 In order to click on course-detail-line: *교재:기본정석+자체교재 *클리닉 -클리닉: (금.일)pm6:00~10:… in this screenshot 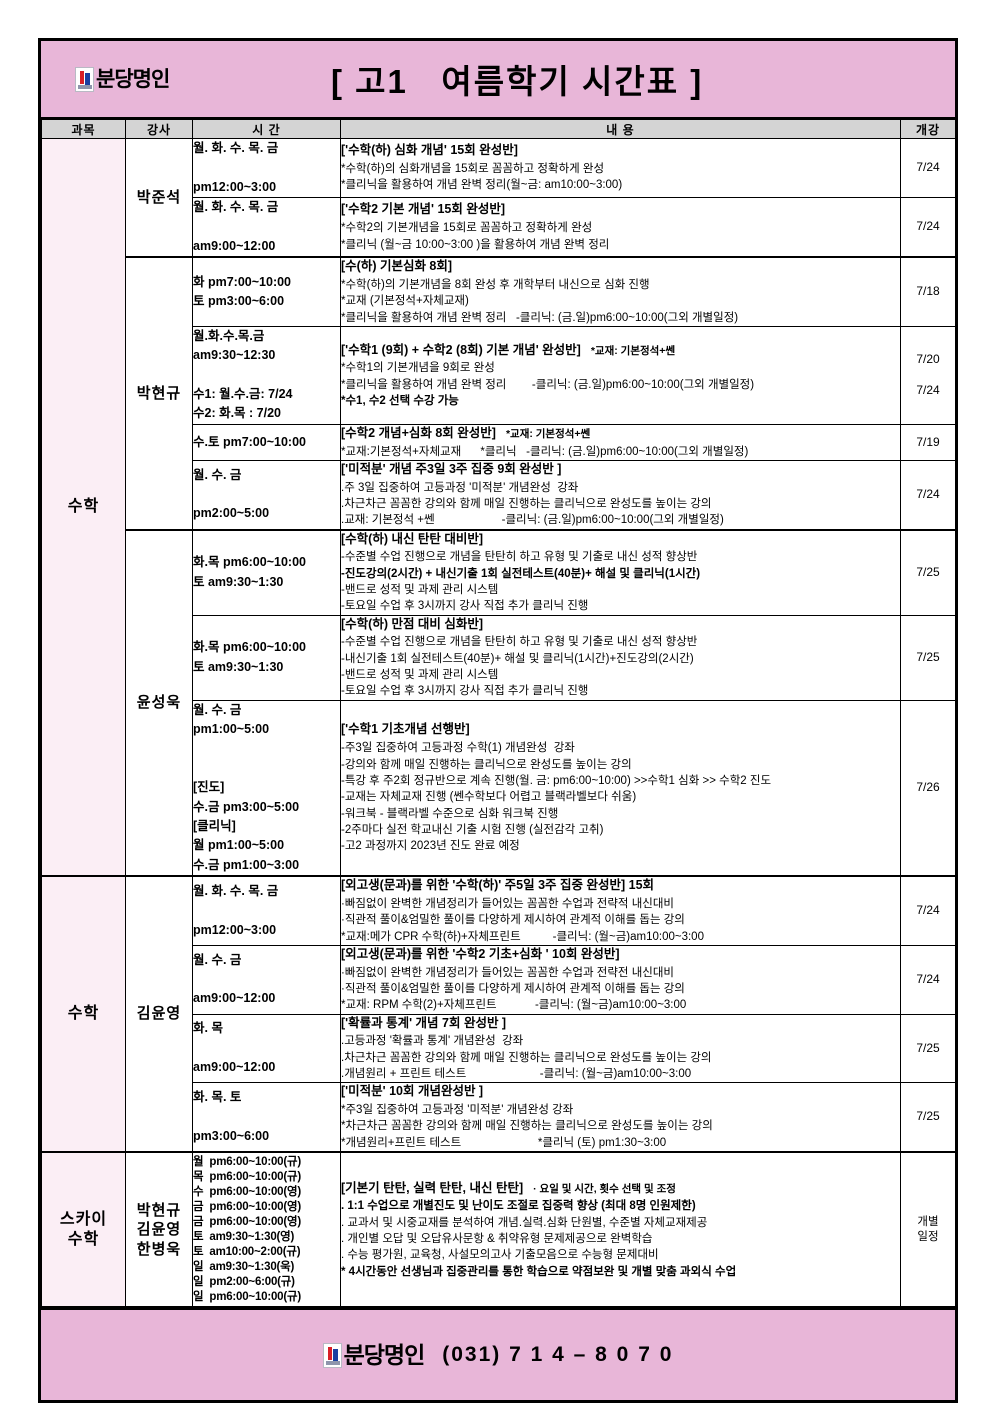, I will do `click(545, 451)`.